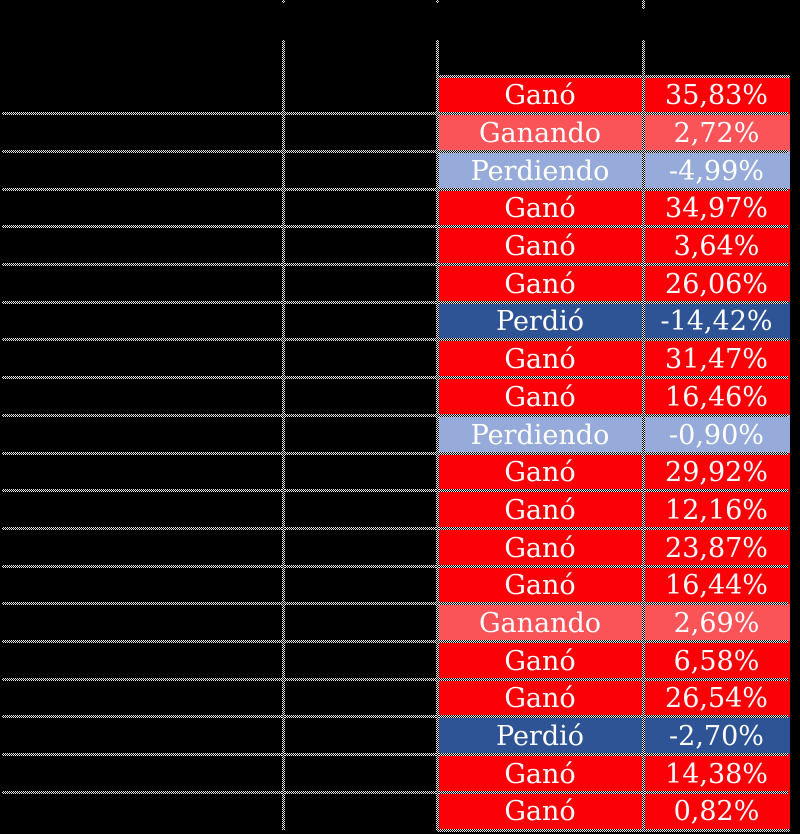 Image resolution: width=800 pixels, height=834 pixels. I want to click on table-row: Ganando 2,72%, so click(395, 132).